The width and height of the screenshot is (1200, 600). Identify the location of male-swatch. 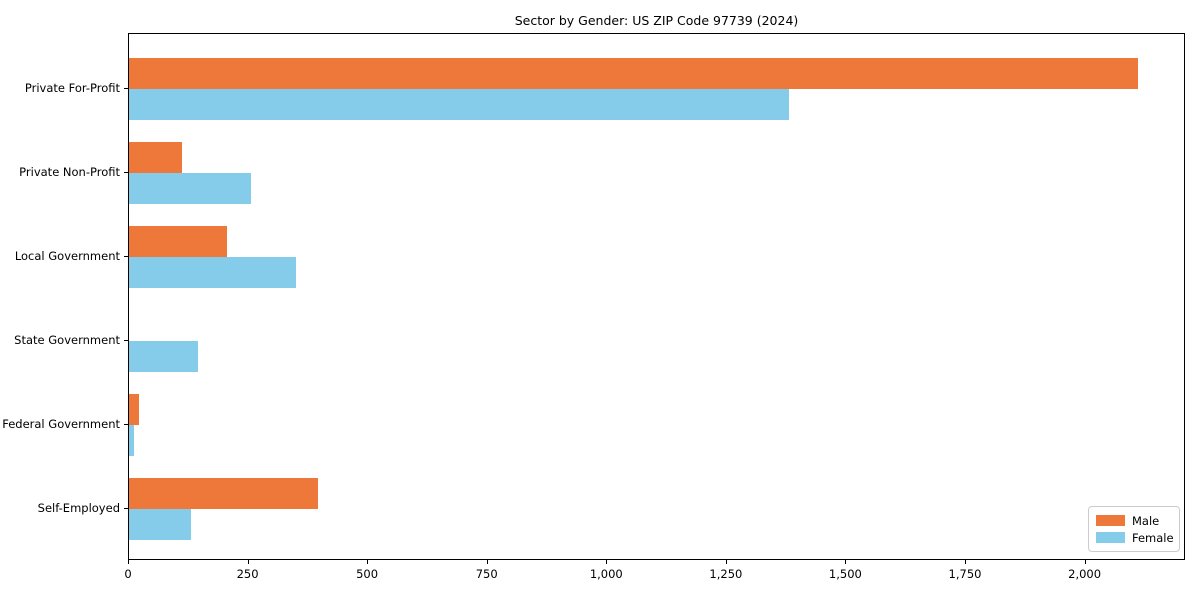
(1110, 520).